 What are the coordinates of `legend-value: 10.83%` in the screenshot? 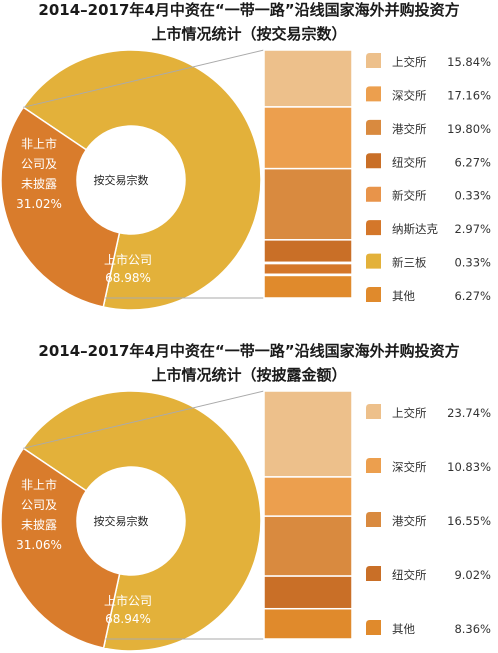 It's located at (469, 467).